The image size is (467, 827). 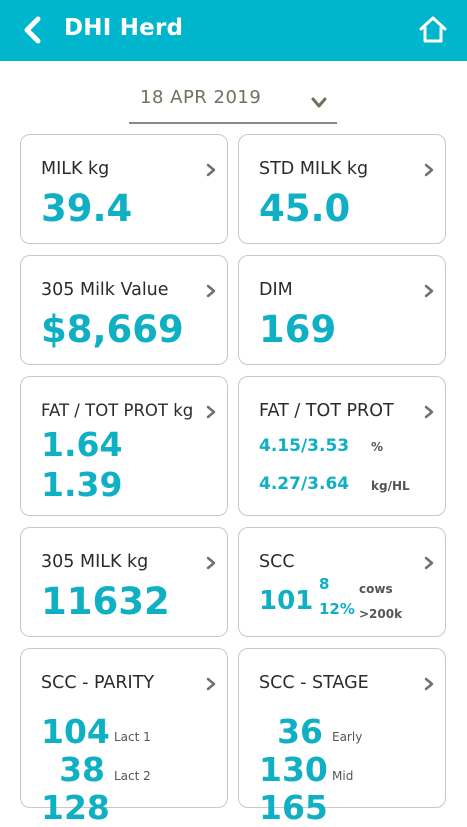 What do you see at coordinates (304, 446) in the screenshot?
I see `fat-prot-pct-value: 4.15/3.53` at bounding box center [304, 446].